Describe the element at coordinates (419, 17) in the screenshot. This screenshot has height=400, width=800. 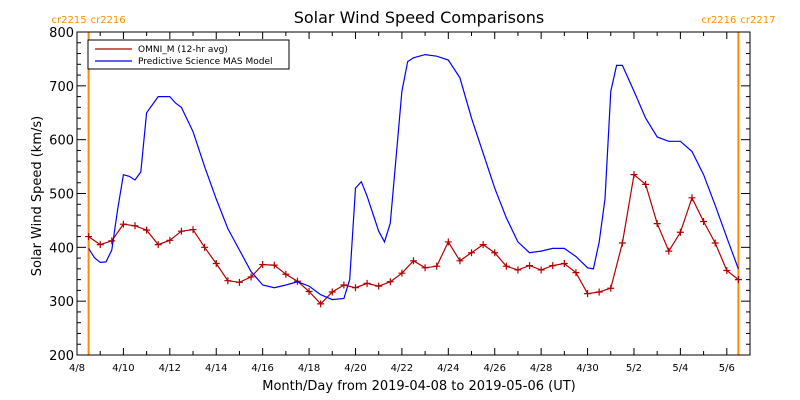
I see `chart-title: Solar Wind Speed Comparisons` at that location.